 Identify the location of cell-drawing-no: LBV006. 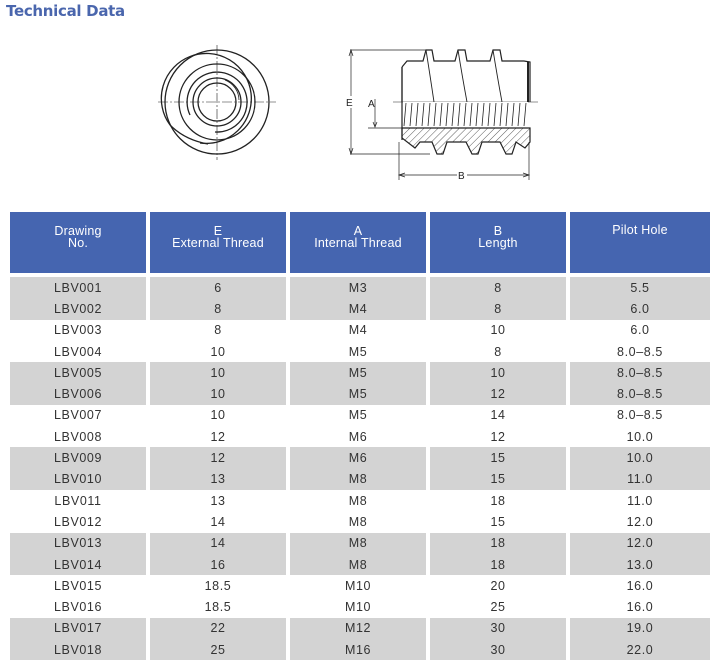
(78, 394).